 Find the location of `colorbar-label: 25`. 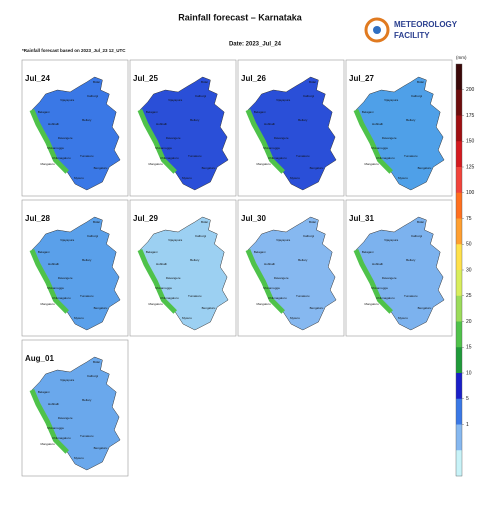

colorbar-label: 25 is located at coordinates (469, 296).